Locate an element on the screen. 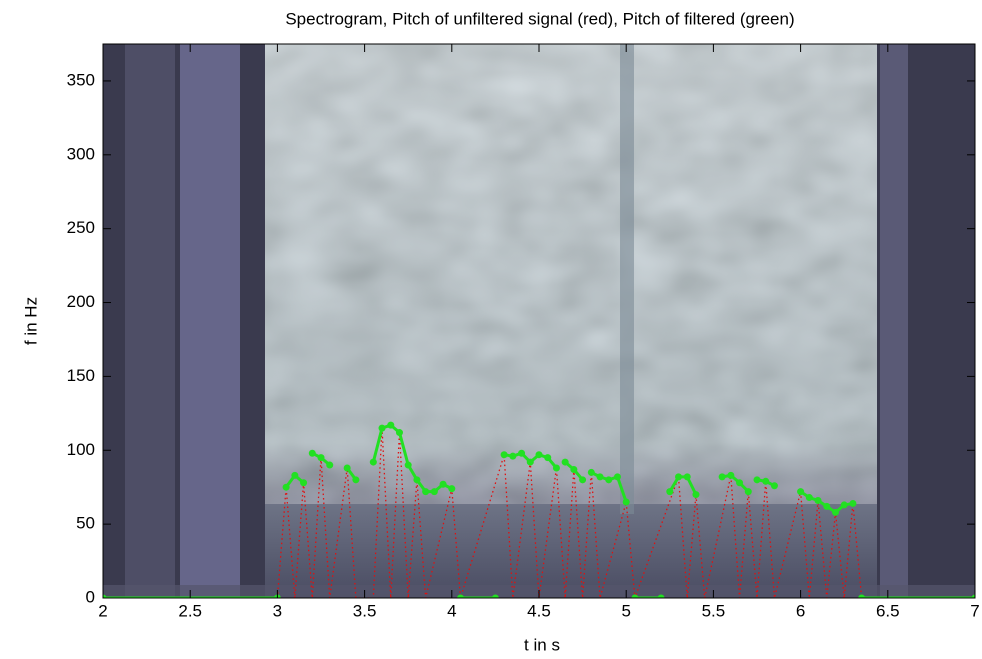  y-tick-label: 250 is located at coordinates (81, 227).